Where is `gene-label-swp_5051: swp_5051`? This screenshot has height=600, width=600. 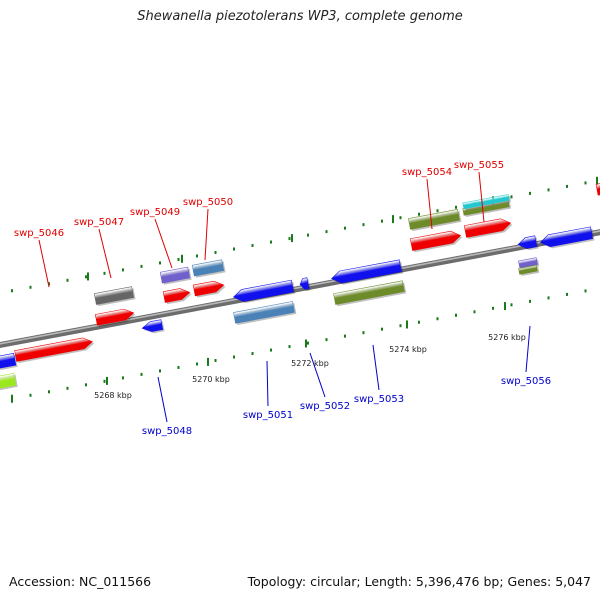 gene-label-swp_5051: swp_5051 is located at coordinates (268, 415).